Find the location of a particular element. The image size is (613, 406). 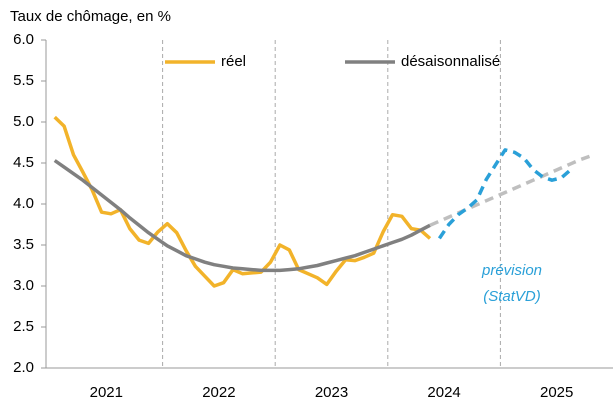

y-tick-label: 5.5 is located at coordinates (23, 80).